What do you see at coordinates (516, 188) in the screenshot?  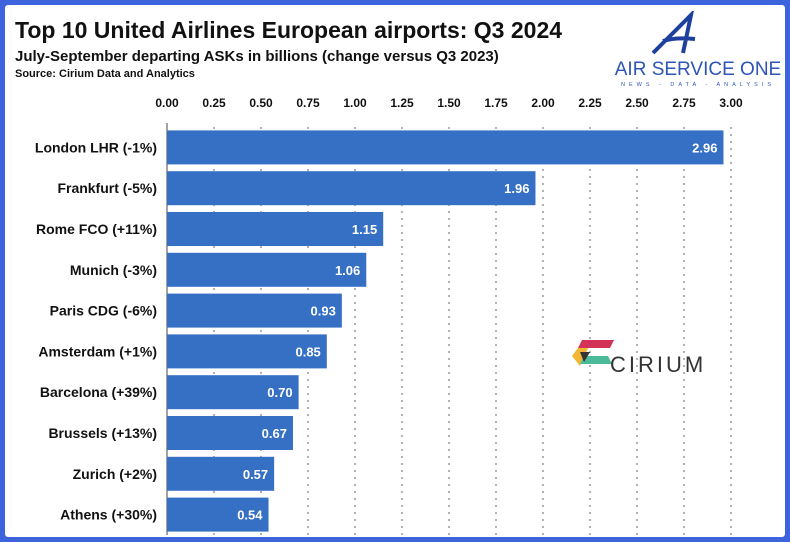 I see `data-label: 1.96` at bounding box center [516, 188].